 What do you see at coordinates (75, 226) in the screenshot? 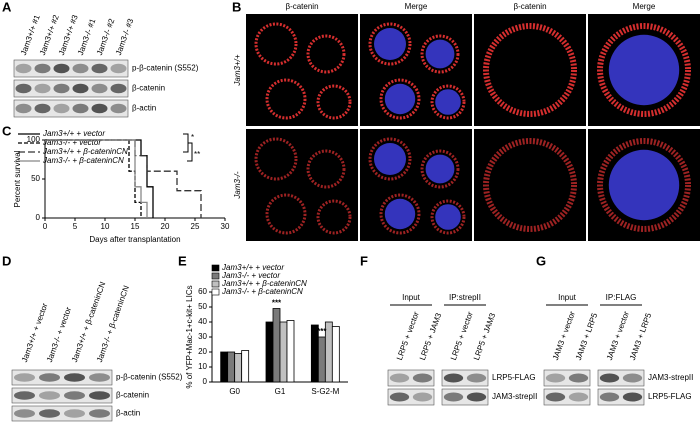
I see `x-tick-label: 5` at bounding box center [75, 226].